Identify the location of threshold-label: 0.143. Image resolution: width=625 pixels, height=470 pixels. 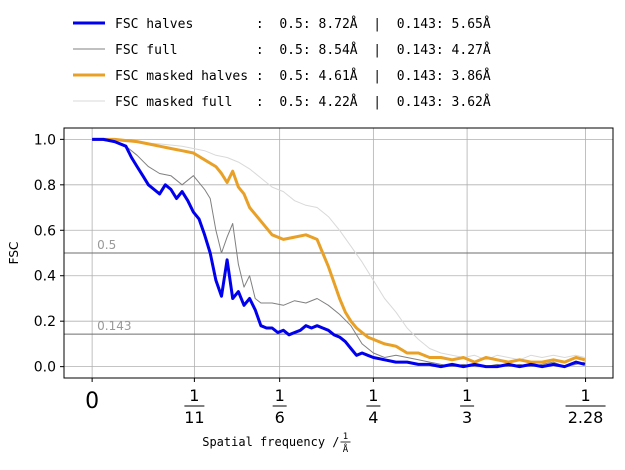
(114, 326).